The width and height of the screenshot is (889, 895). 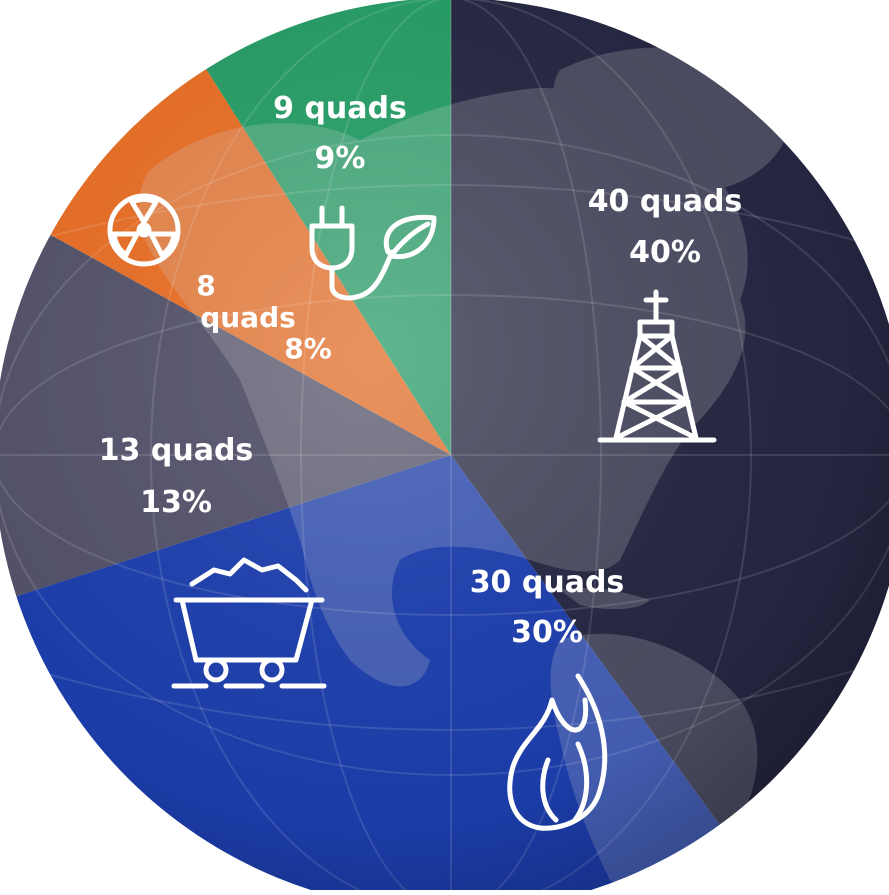 I want to click on nuclear-percent-label: 8%, so click(x=308, y=348).